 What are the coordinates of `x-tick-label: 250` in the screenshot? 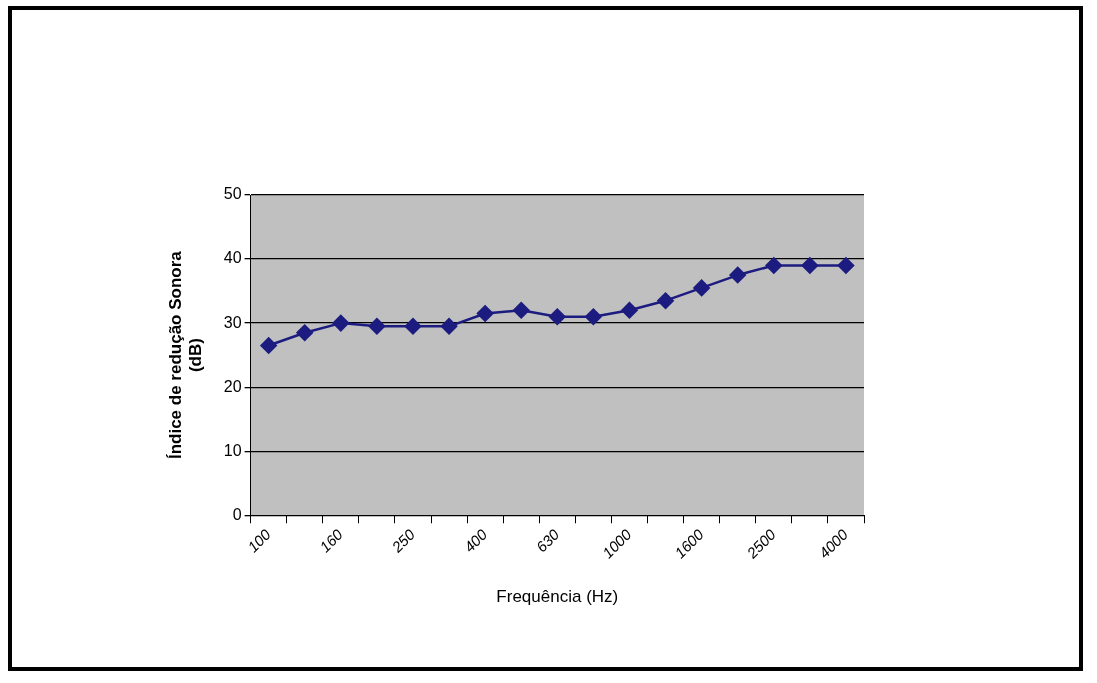 It's located at (403, 541).